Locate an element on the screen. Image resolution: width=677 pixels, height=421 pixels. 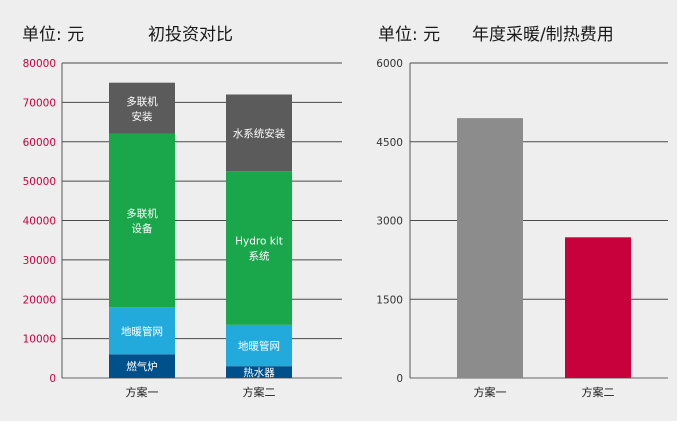
y-tick-label: 3000 is located at coordinates (389, 222).